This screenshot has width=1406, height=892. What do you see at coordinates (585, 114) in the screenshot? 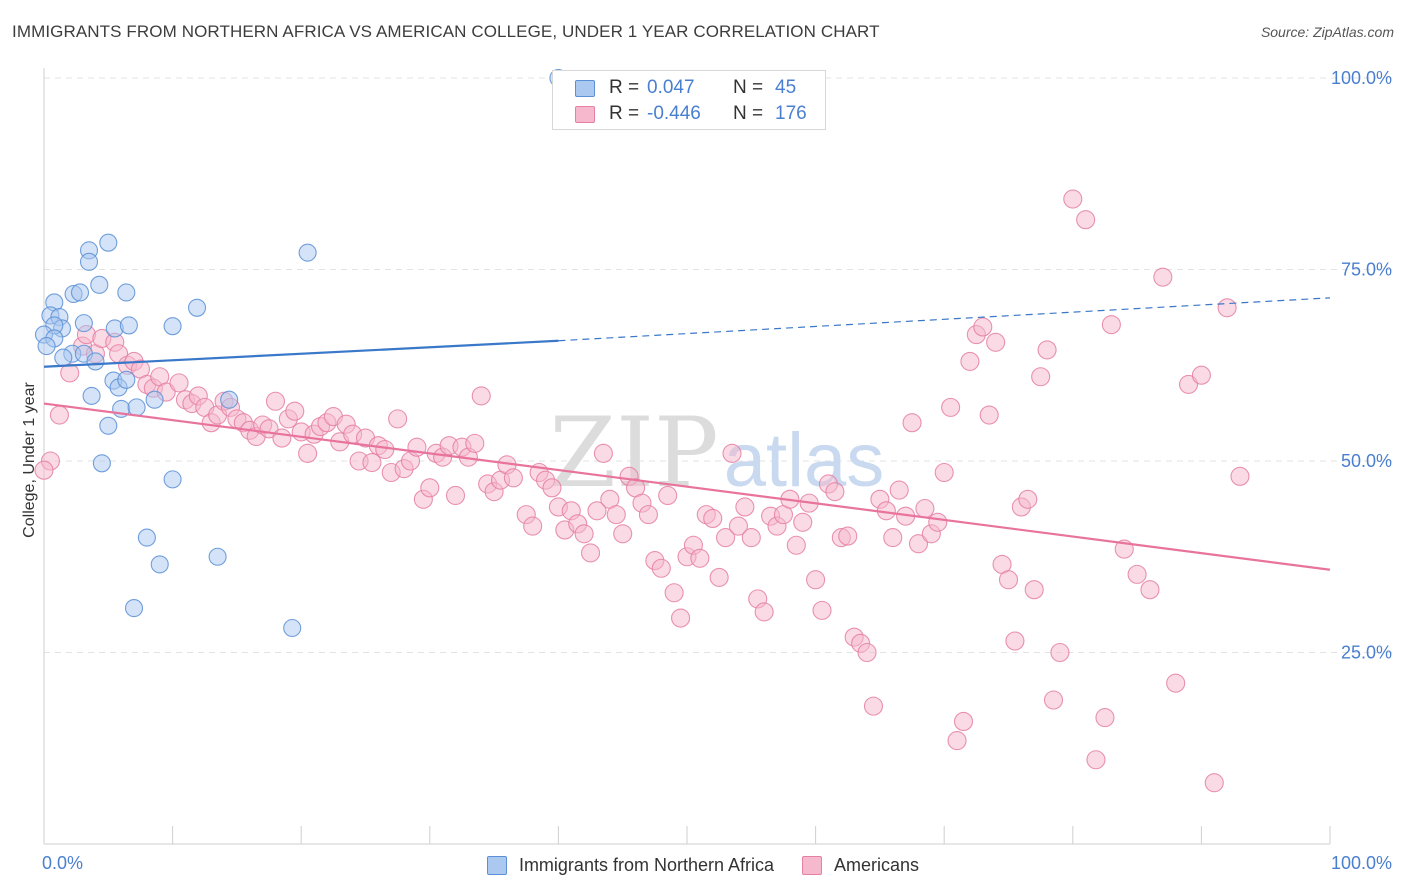
I see `legend-swatch-pink` at bounding box center [585, 114].